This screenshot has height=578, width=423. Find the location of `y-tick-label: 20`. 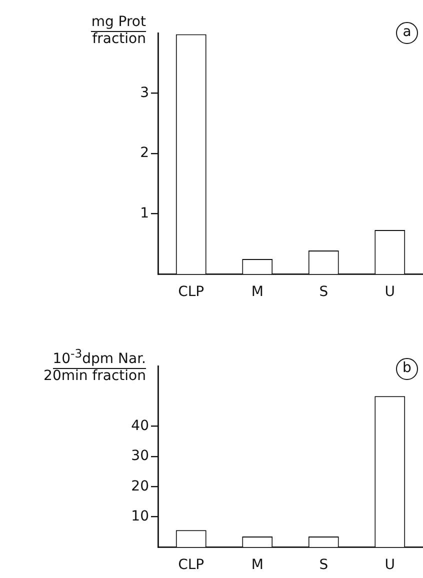

y-tick-label: 20 is located at coordinates (140, 486).